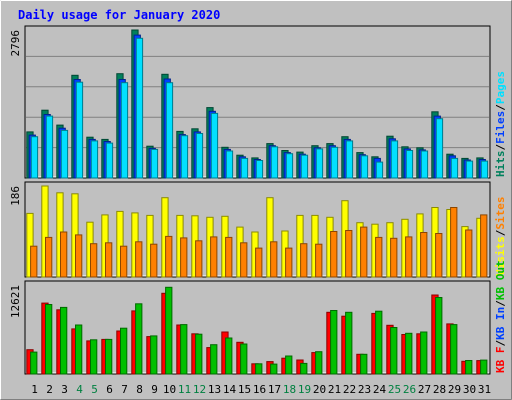  Describe the element at coordinates (319, 389) in the screenshot. I see `x-tick-label-day-20: 20` at that location.